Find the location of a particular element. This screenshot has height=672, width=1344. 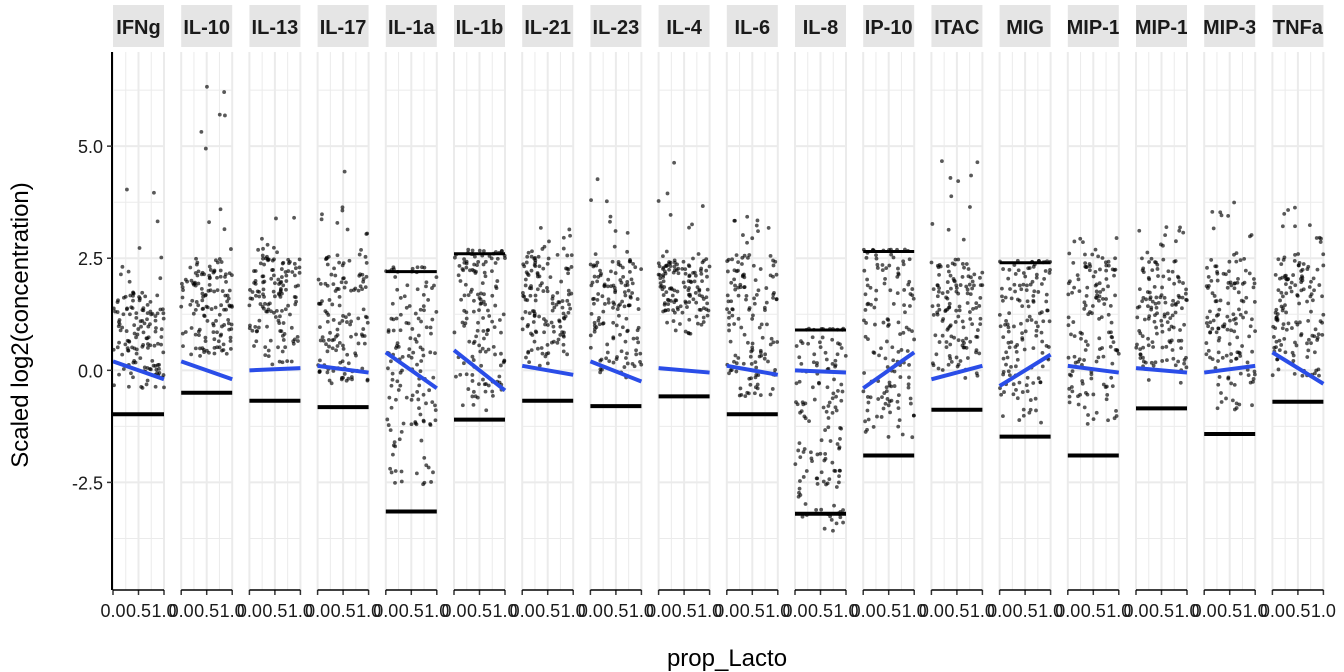

facet-strip-label: IL-4 is located at coordinates (684, 28).